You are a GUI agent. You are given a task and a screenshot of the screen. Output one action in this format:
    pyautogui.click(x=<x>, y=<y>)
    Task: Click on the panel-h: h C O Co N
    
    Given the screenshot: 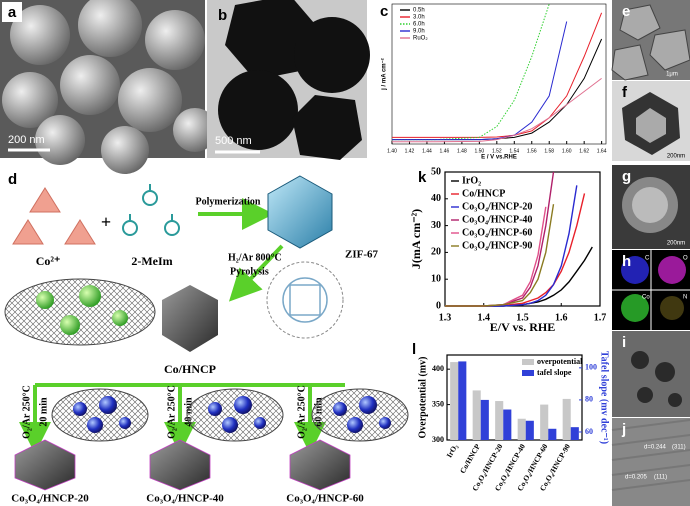 What is the action you would take?
    pyautogui.click(x=651, y=290)
    